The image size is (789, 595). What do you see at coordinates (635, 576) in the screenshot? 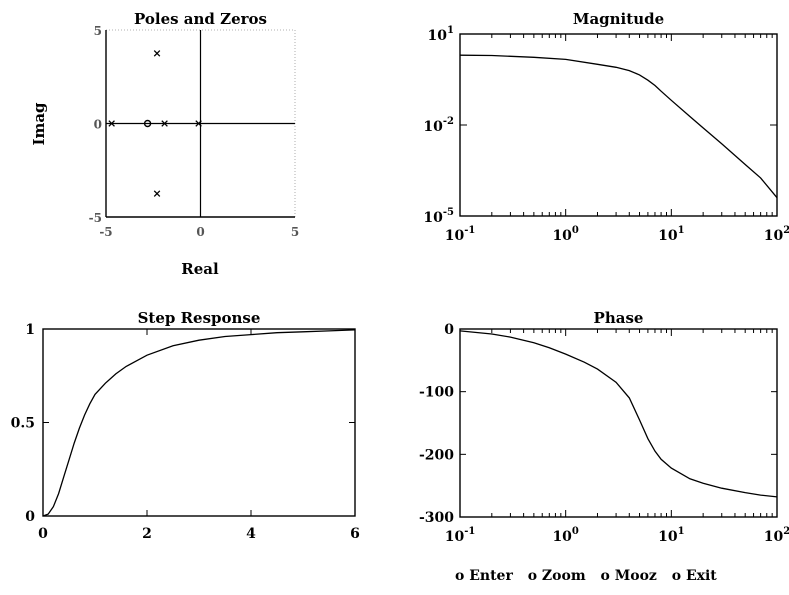
I see `mooz-label: Mooz` at bounding box center [635, 576].